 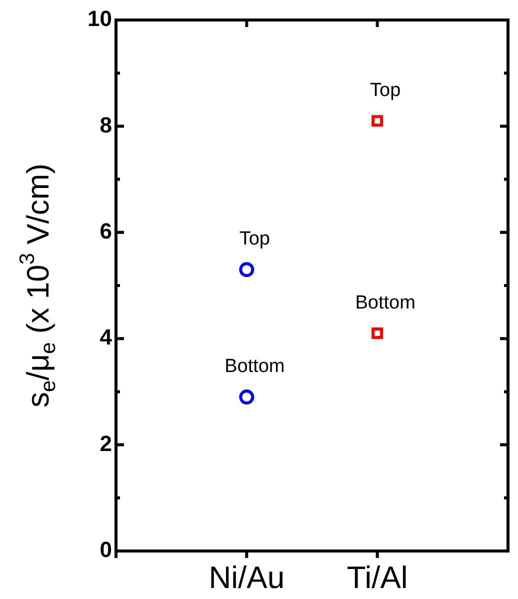 What do you see at coordinates (38, 285) in the screenshot?
I see `y-axis-title: se/μe (x 103 V/cm)` at bounding box center [38, 285].